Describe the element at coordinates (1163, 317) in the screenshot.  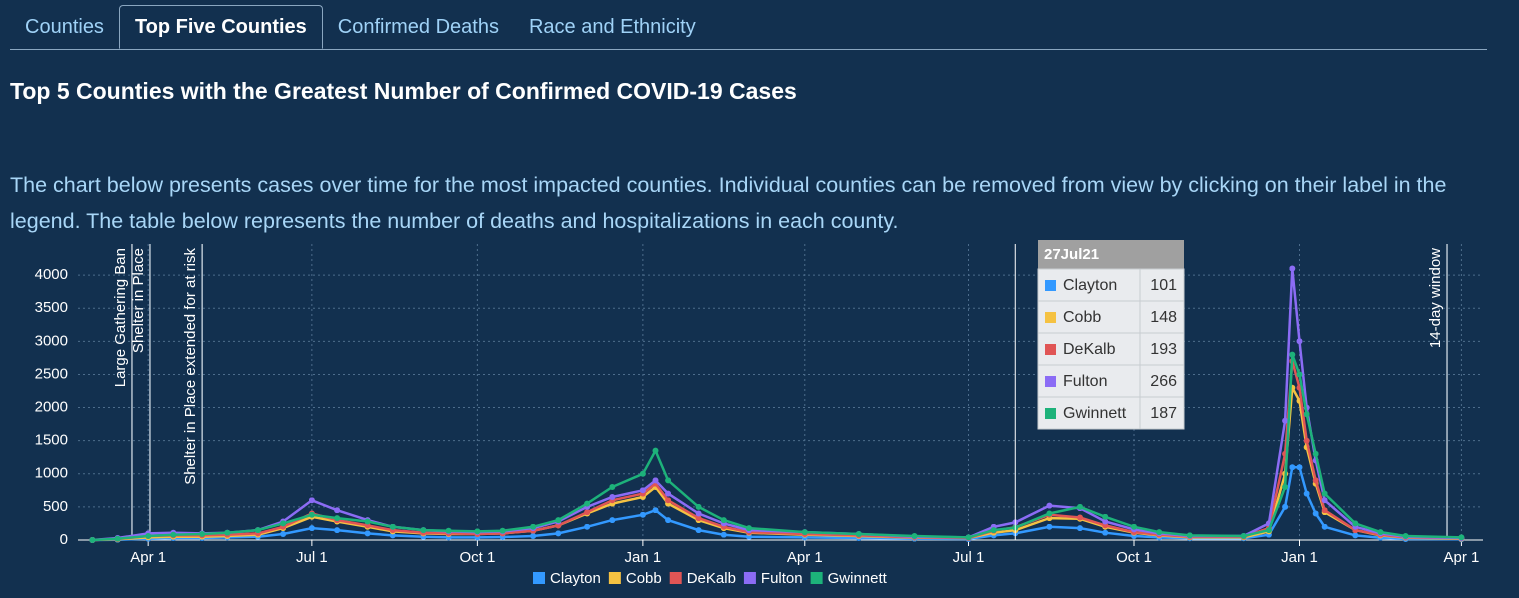
I see `tooltip-value: 148` at that location.